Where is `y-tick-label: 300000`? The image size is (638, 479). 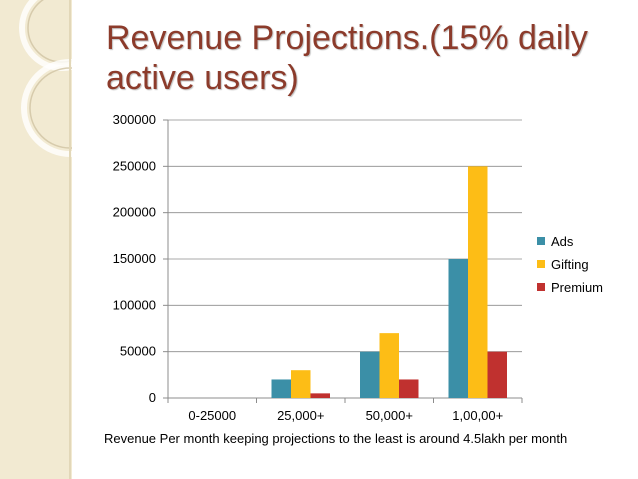 y-tick-label: 300000 is located at coordinates (134, 119).